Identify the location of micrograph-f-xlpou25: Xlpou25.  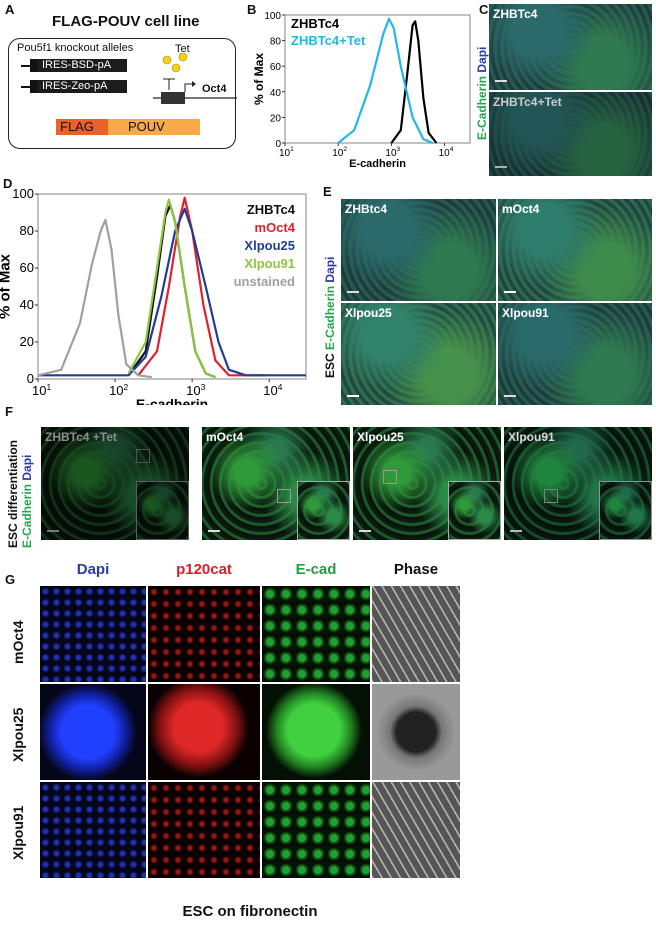
(427, 483).